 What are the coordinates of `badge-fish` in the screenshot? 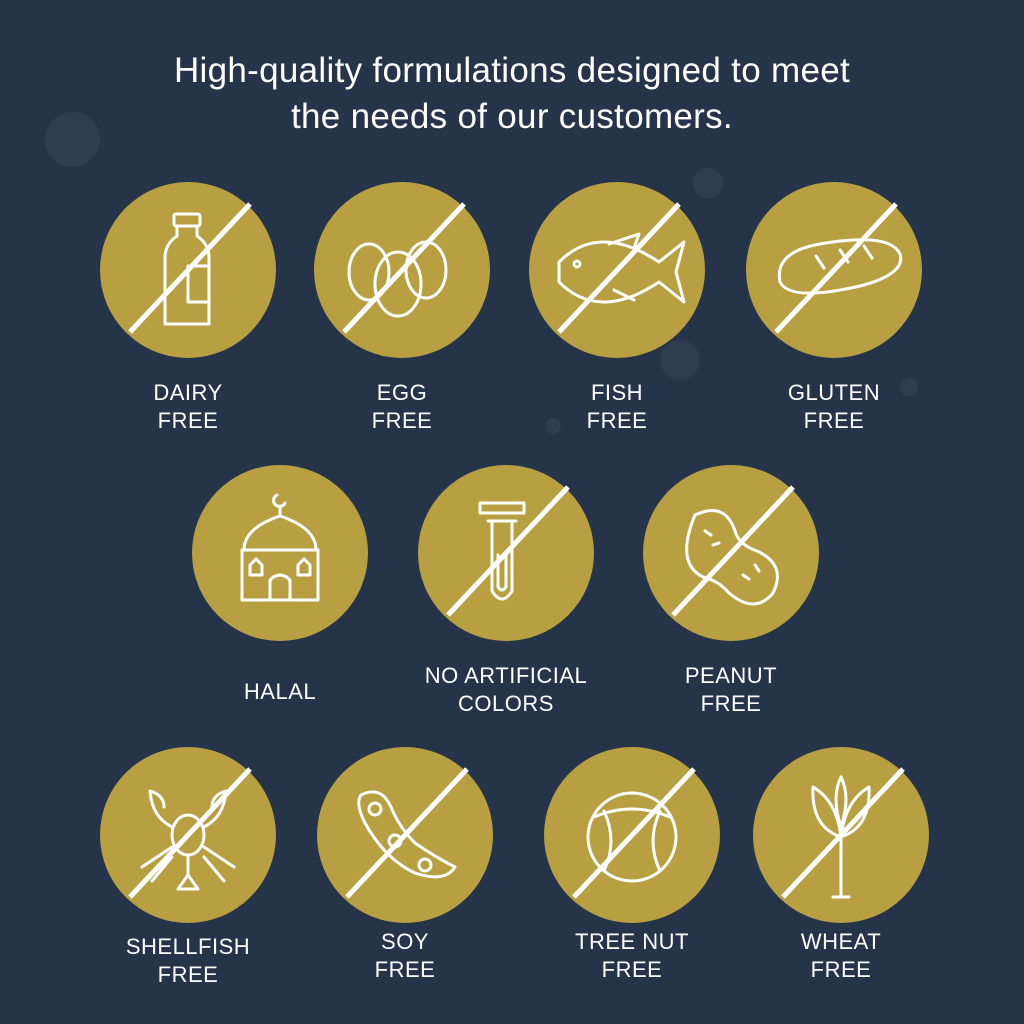 It's located at (617, 270).